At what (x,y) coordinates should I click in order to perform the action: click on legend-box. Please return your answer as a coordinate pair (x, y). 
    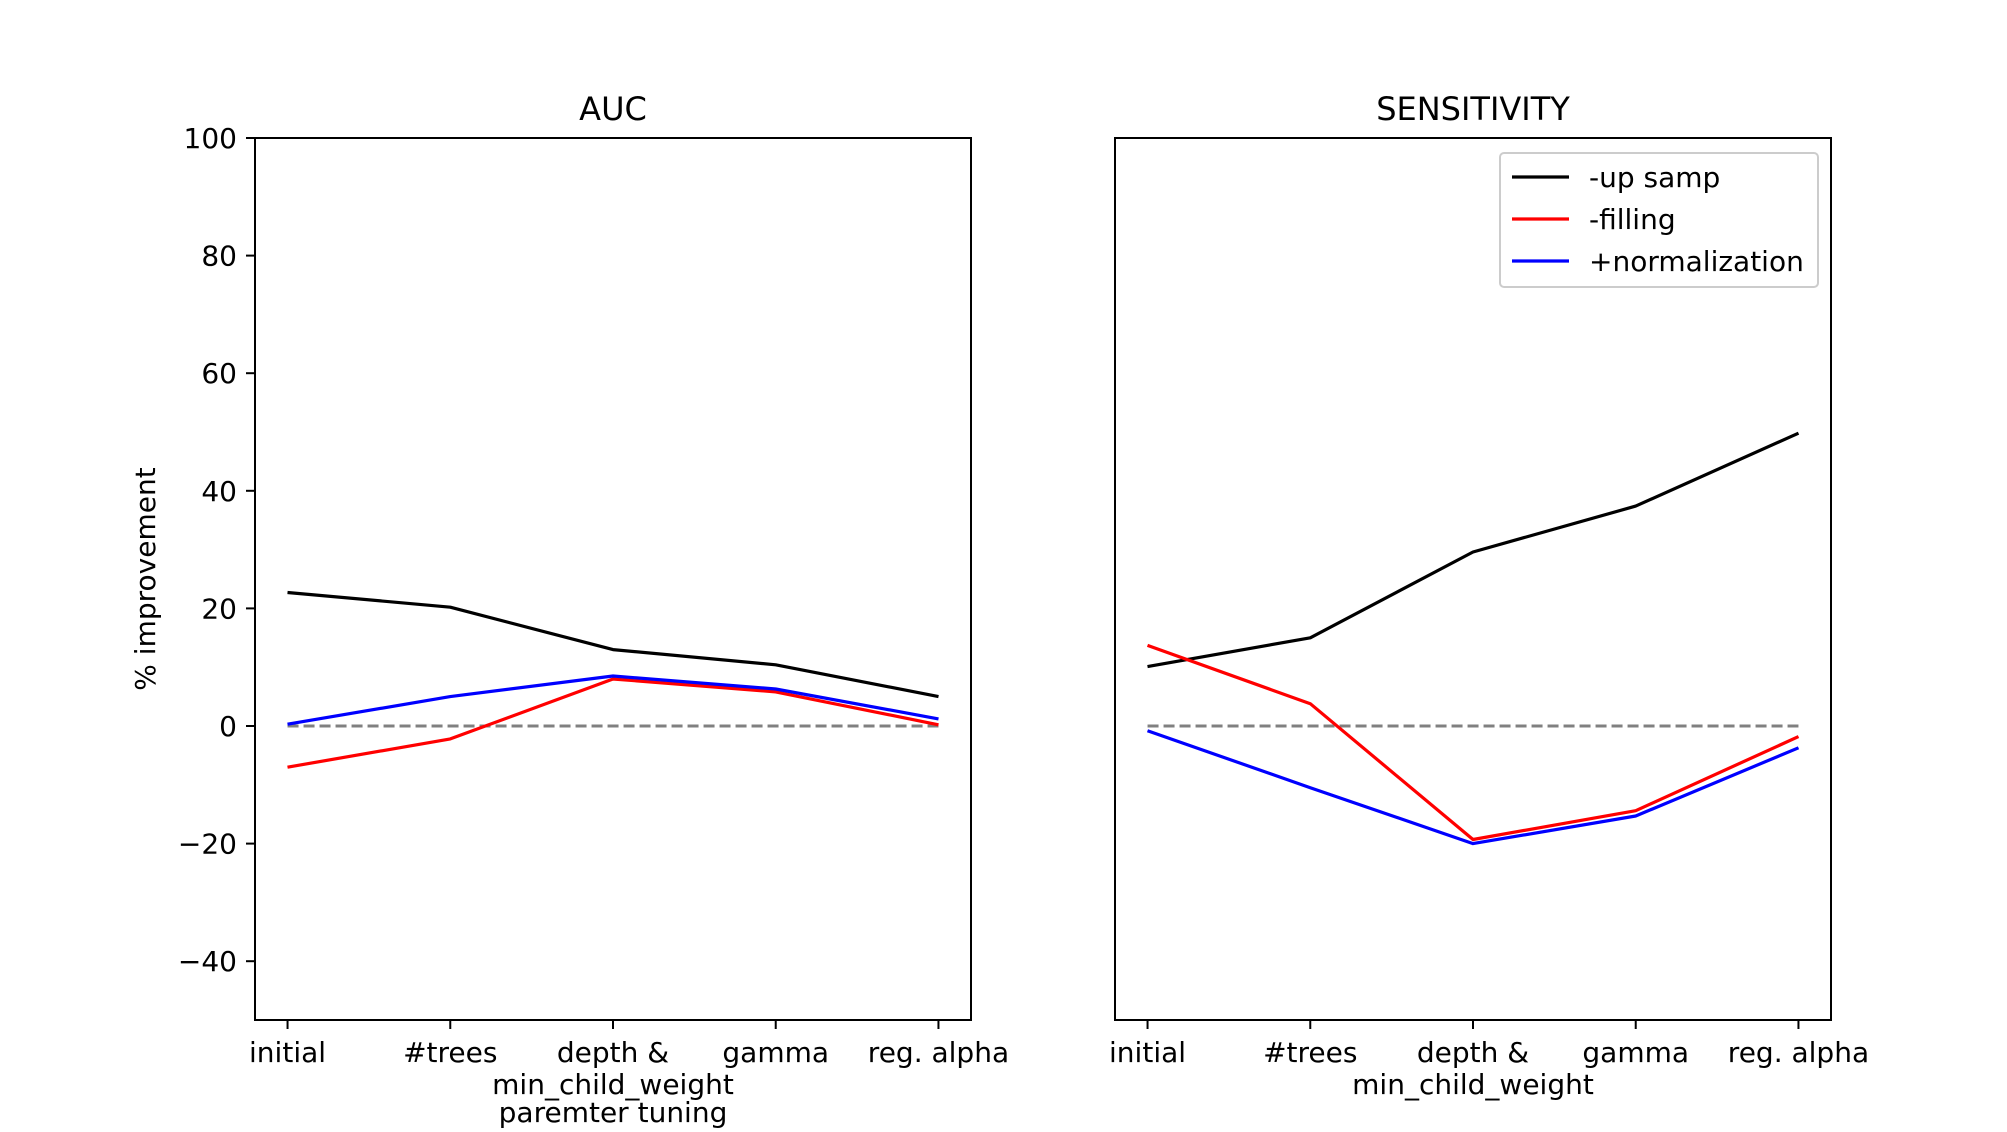
    Looking at the image, I should click on (1659, 220).